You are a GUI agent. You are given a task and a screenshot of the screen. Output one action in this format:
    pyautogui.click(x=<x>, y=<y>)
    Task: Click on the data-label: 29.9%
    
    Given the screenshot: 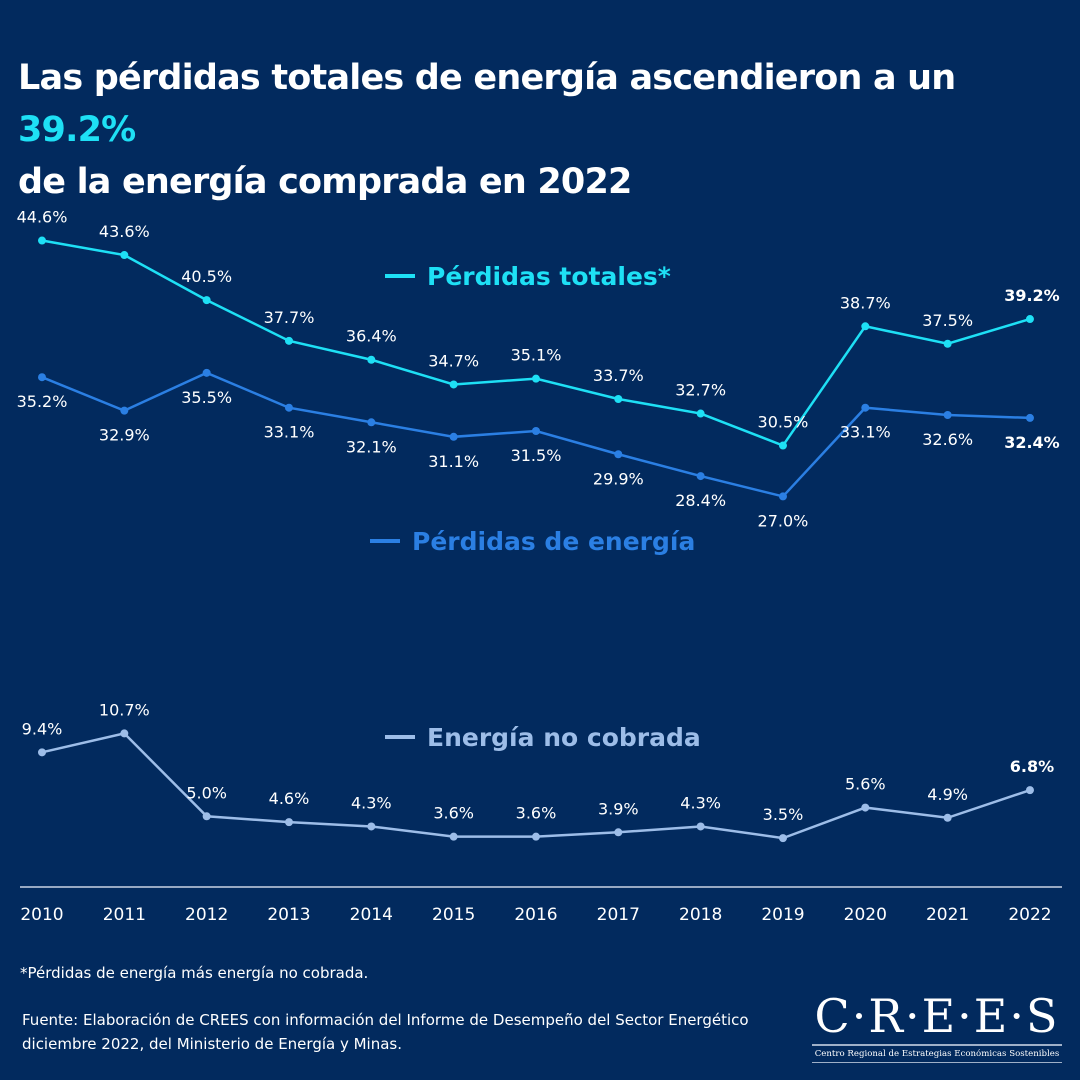 What is the action you would take?
    pyautogui.click(x=618, y=478)
    